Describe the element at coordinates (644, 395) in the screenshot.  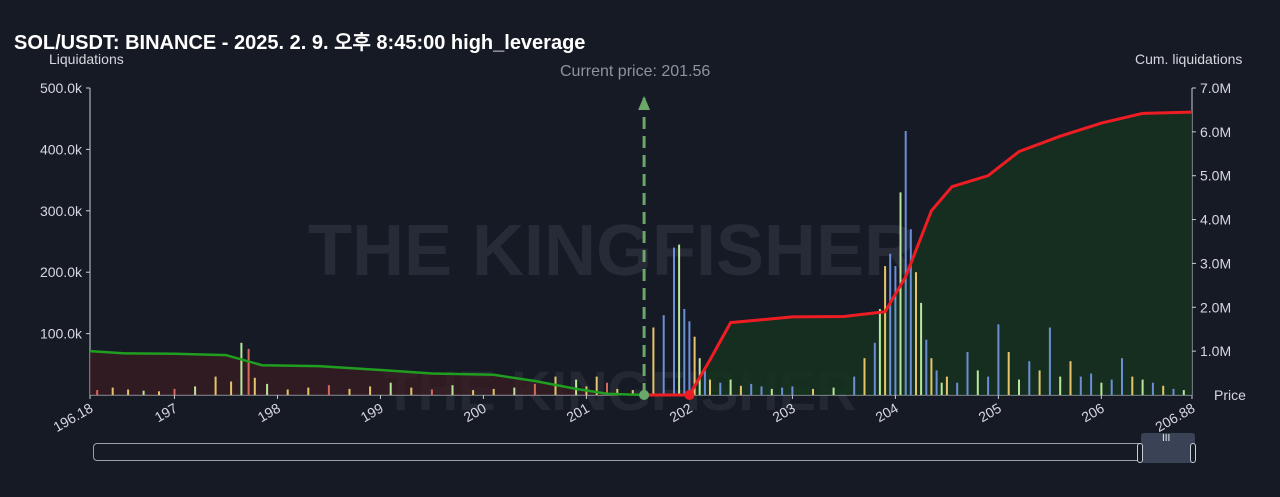
I see `current-price-marker` at that location.